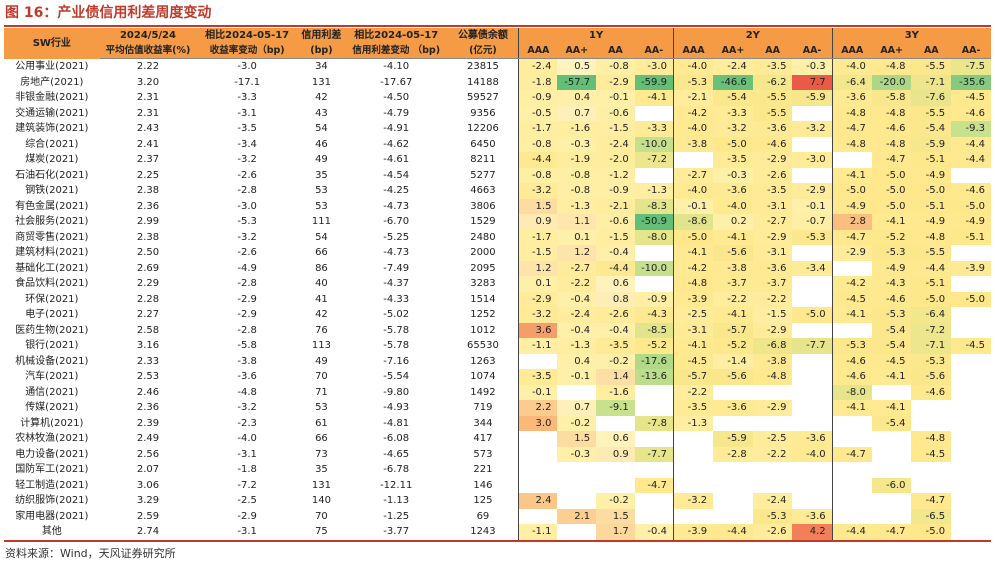 The width and height of the screenshot is (995, 566). What do you see at coordinates (483, 113) in the screenshot?
I see `bond-balance: 9356` at bounding box center [483, 113].